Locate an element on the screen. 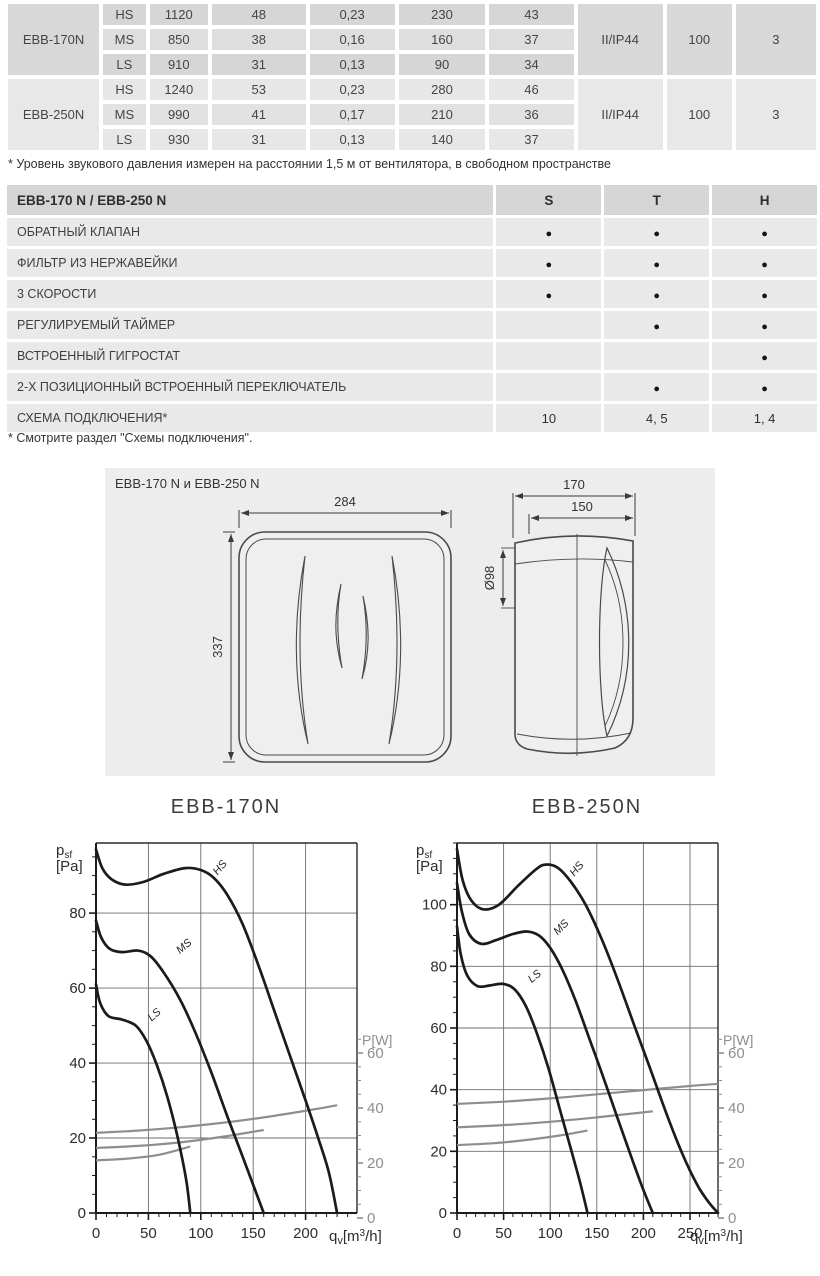  footnote-wiring: * Смотрите раздел "Схемы подключения". is located at coordinates (130, 438).